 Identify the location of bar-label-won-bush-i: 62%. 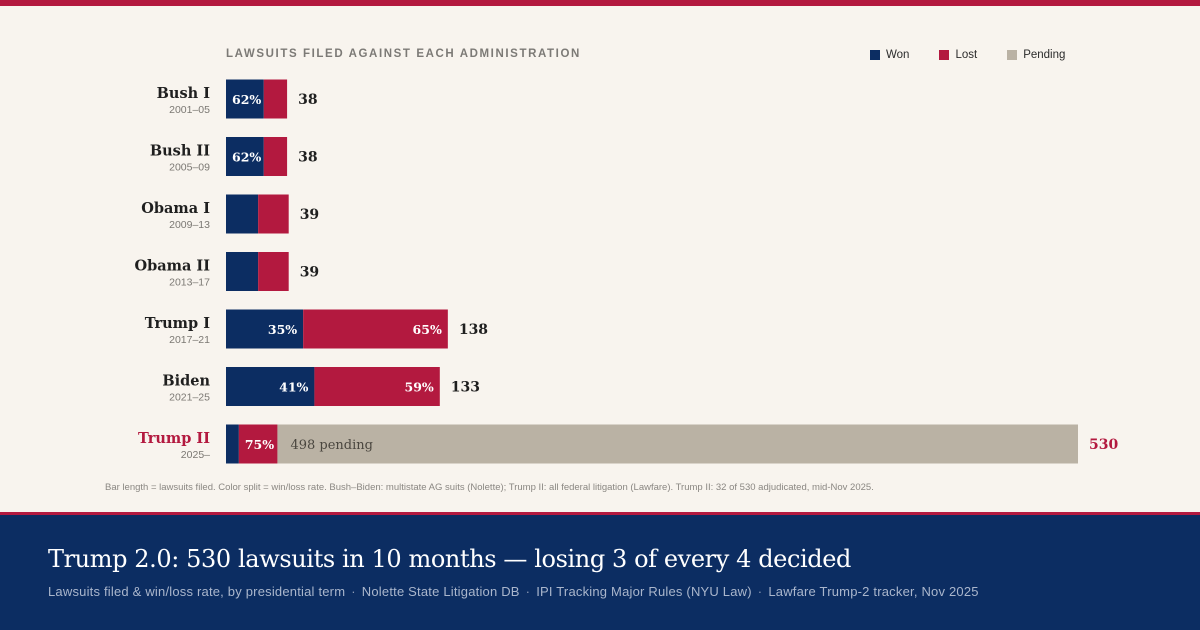
(246, 99).